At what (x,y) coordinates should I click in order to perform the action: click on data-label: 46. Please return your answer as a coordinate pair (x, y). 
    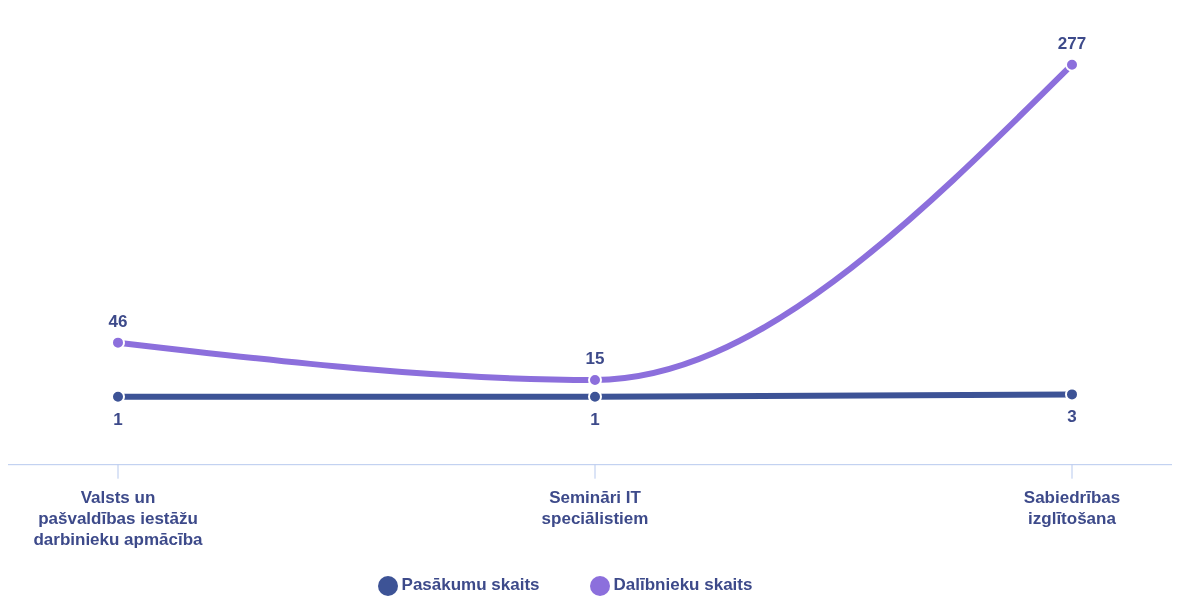
    Looking at the image, I should click on (118, 321).